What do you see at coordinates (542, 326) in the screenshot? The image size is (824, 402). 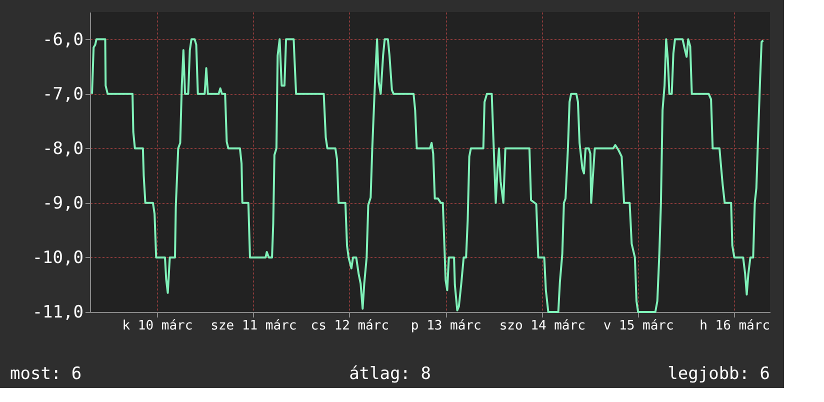 I see `x-tick-label: szo 14 márc` at bounding box center [542, 326].